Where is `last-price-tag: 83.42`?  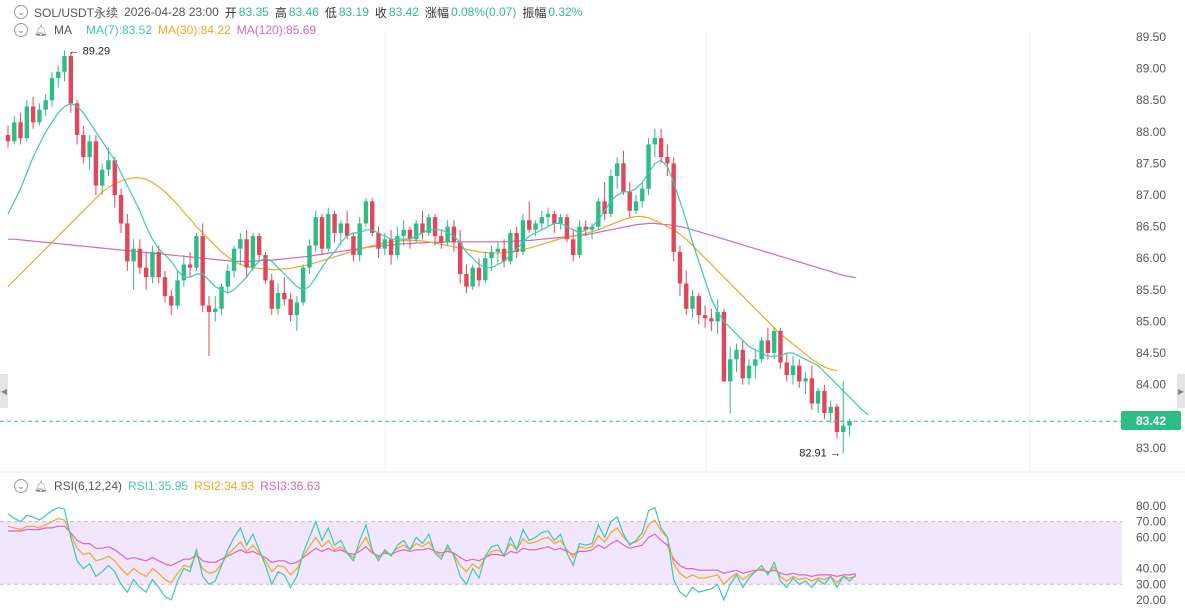
last-price-tag: 83.42 is located at coordinates (1151, 420).